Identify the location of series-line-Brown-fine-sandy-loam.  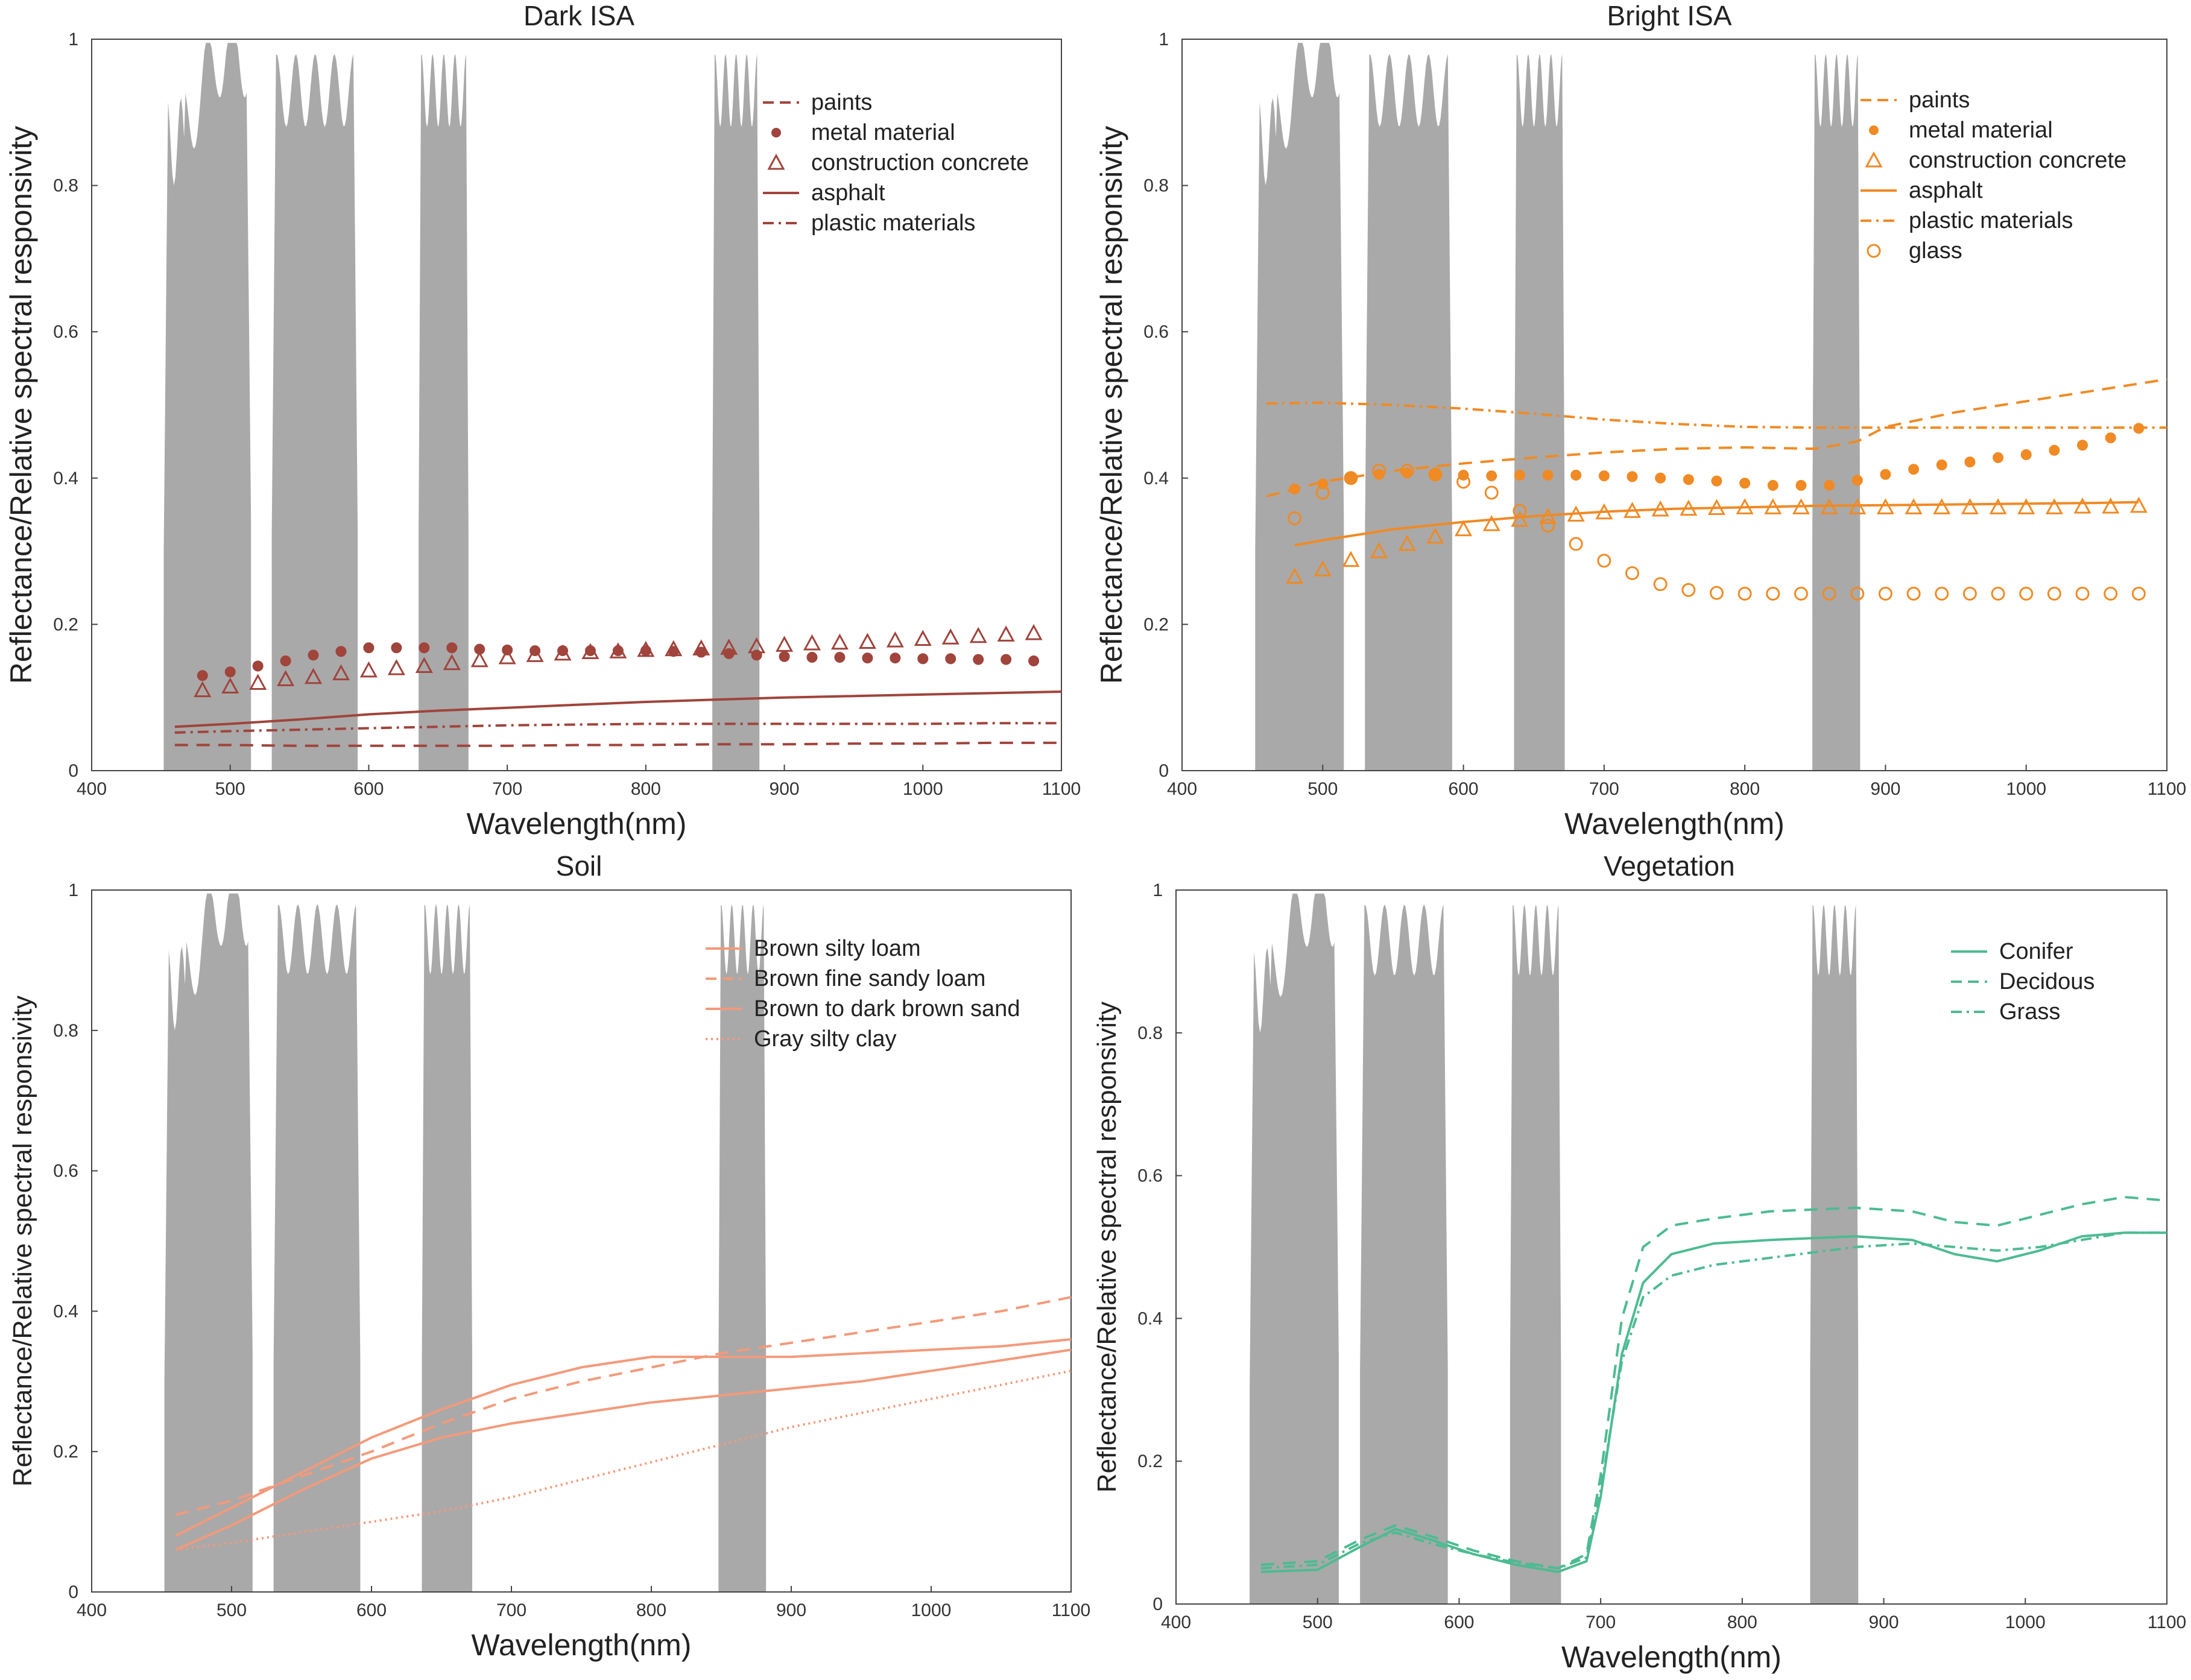
(624, 1406).